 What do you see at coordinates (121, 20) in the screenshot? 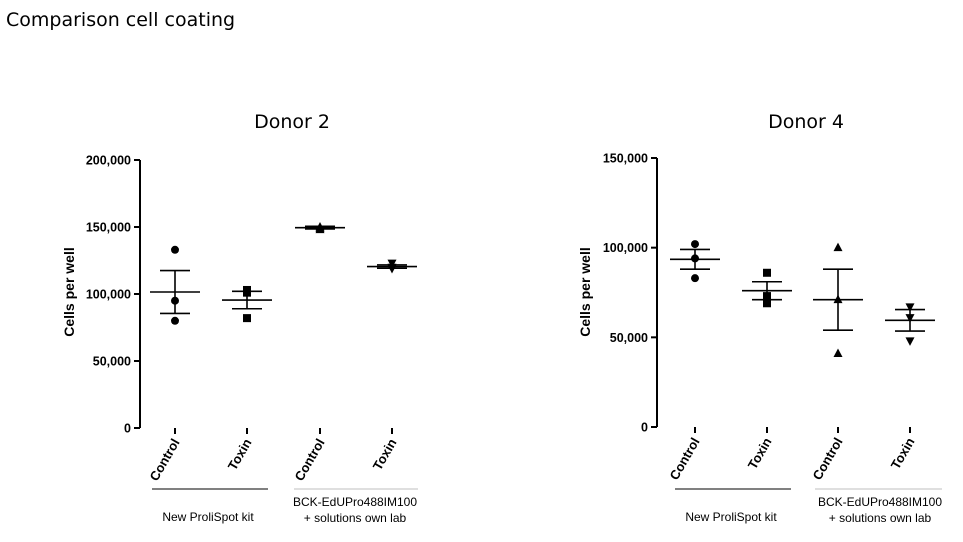
I see `slide-title: Comparison cell coating` at bounding box center [121, 20].